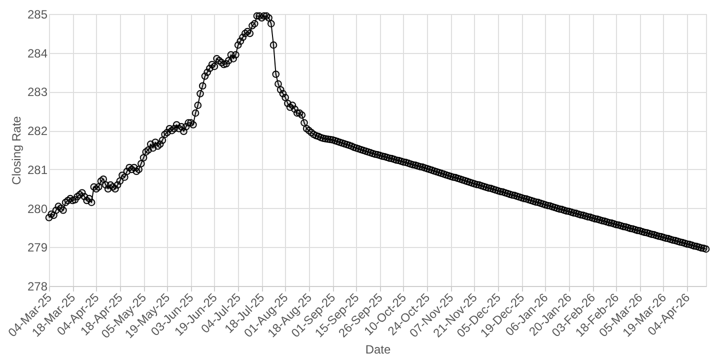  I want to click on y-tick-label: 284, so click(37, 53).